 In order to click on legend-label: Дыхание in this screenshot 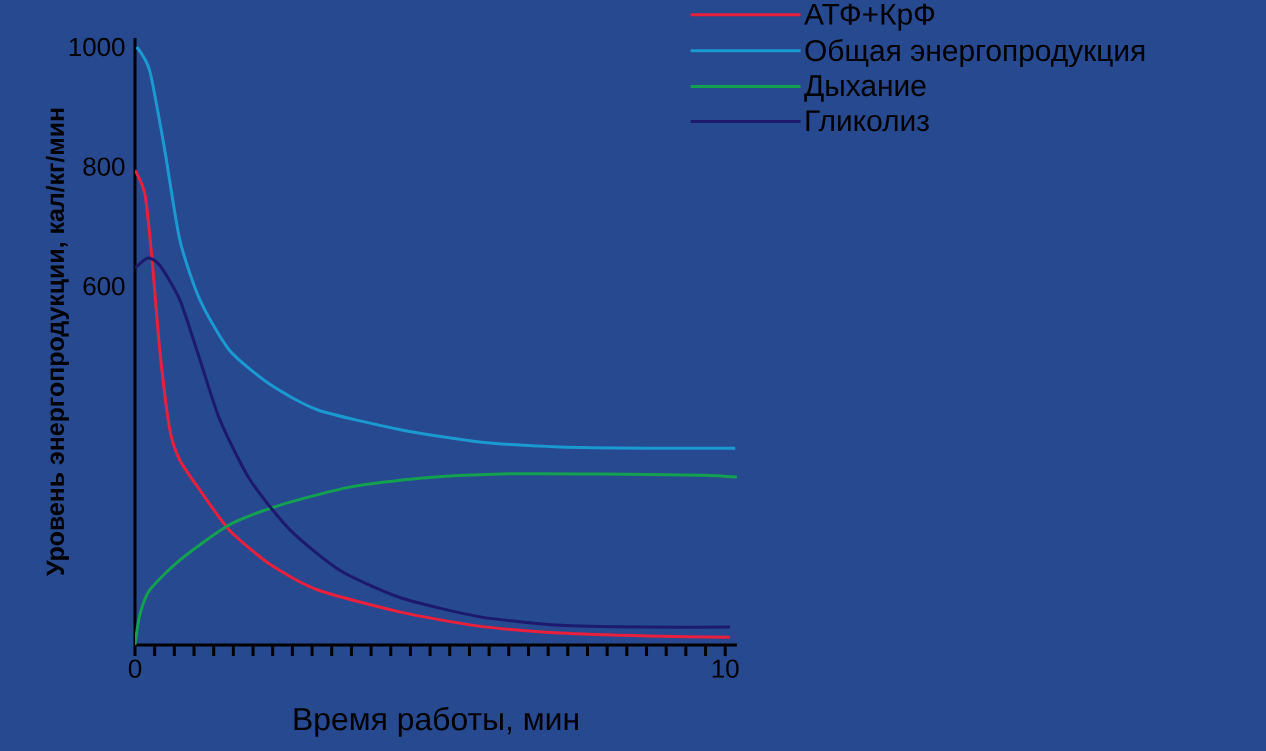, I will do `click(865, 88)`.